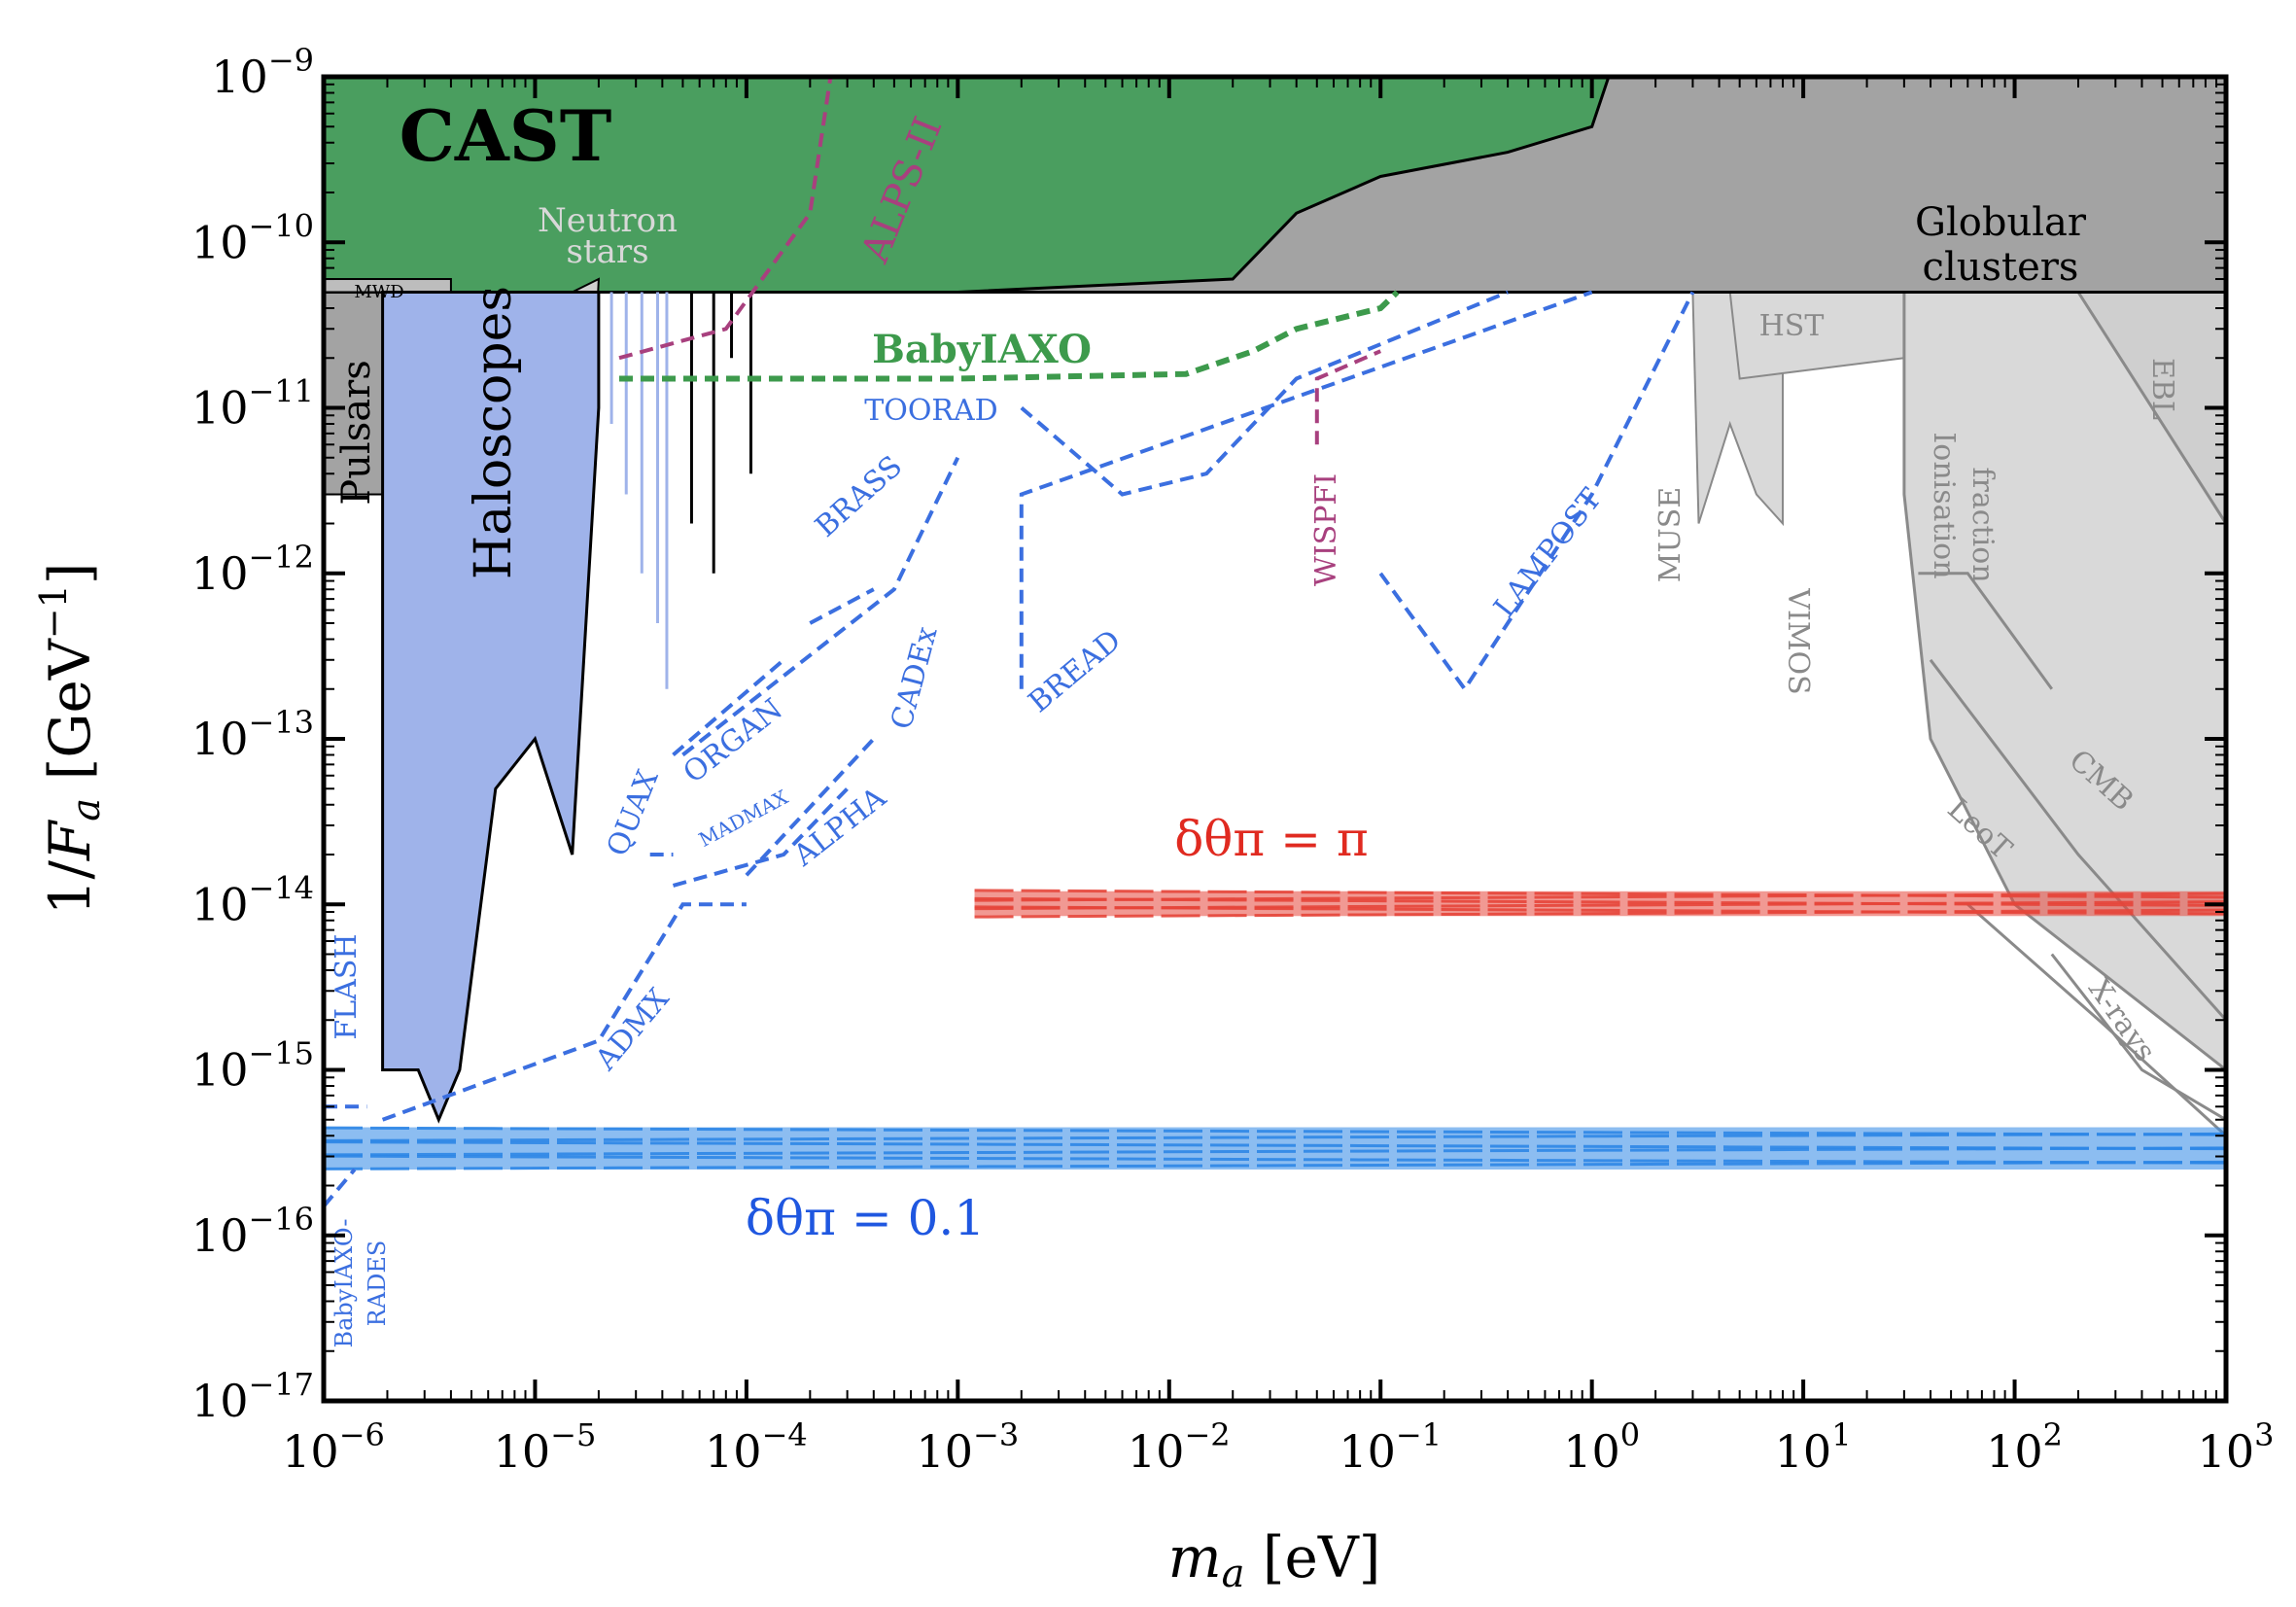 This screenshot has width=2296, height=1607. I want to click on y-tick-label: 10−13, so click(252, 734).